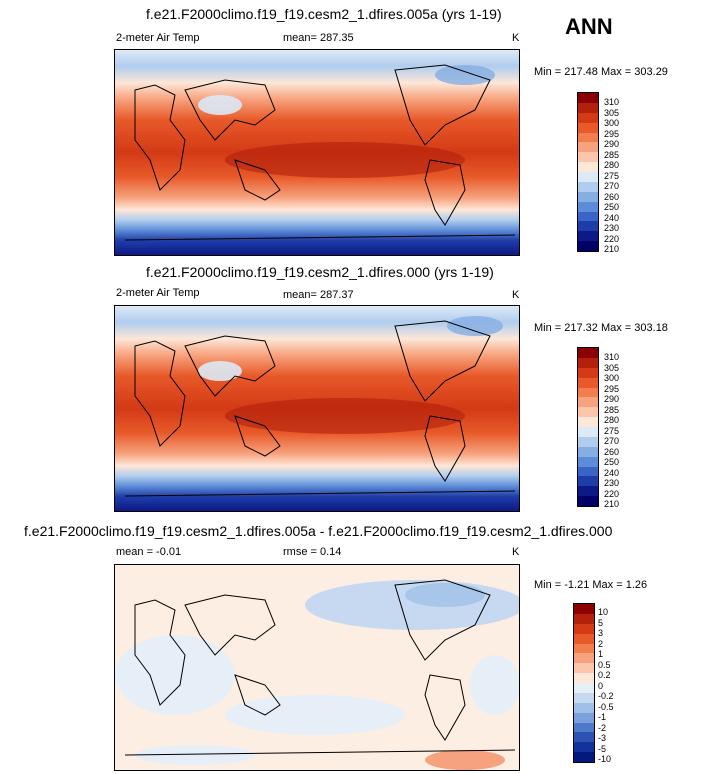 This screenshot has height=774, width=711. Describe the element at coordinates (612, 154) in the screenshot. I see `cbar1-tick: 285` at that location.